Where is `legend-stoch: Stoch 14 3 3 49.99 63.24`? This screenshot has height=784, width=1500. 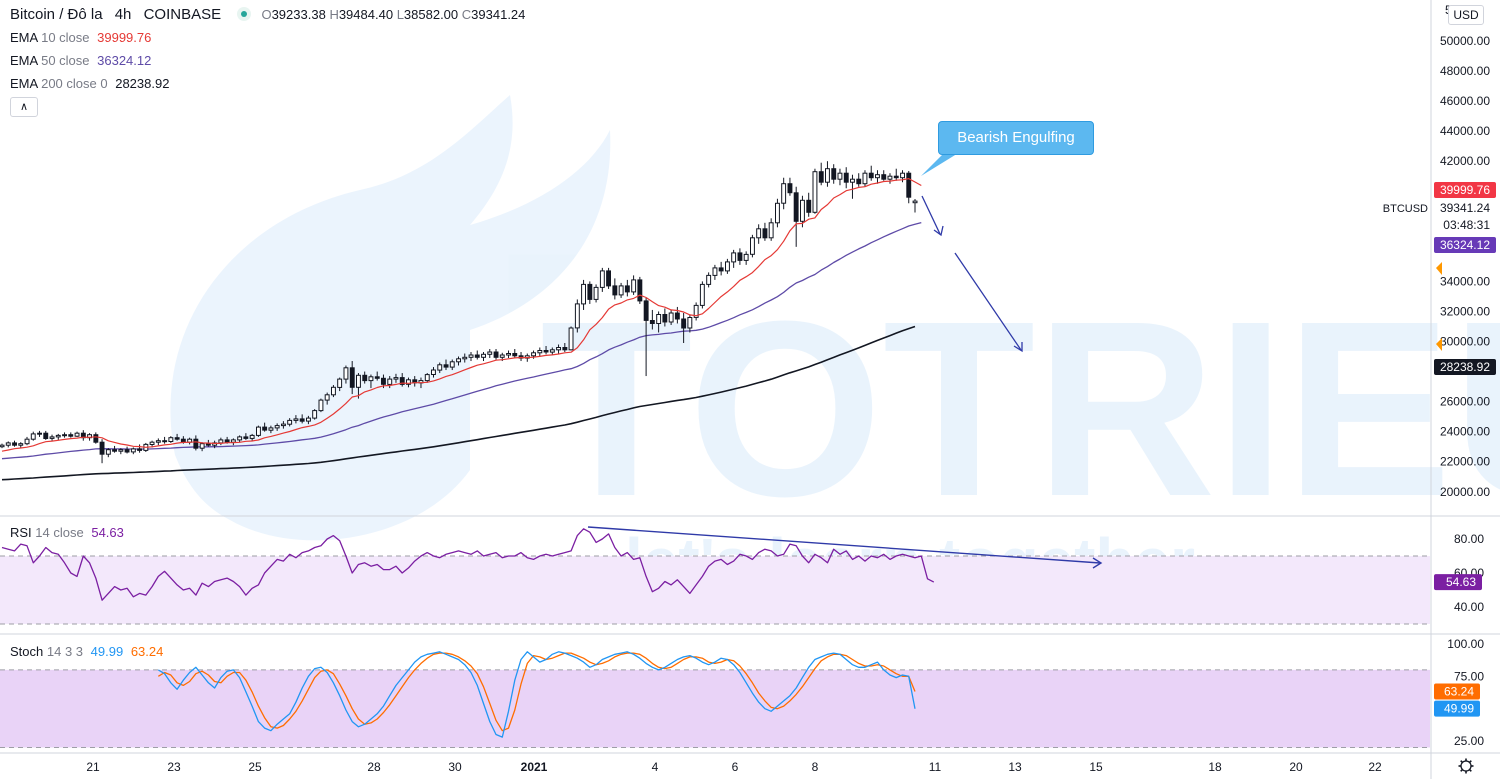
legend-stoch: Stoch 14 3 3 49.99 63.24 is located at coordinates (87, 651).